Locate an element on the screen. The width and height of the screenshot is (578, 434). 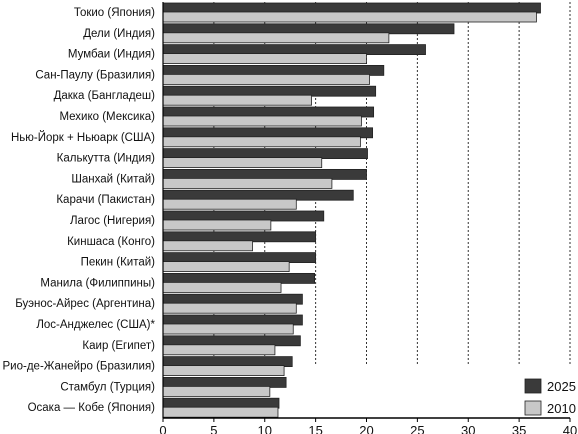
category-label-5: Мехико (Мексика) is located at coordinates (107, 117).